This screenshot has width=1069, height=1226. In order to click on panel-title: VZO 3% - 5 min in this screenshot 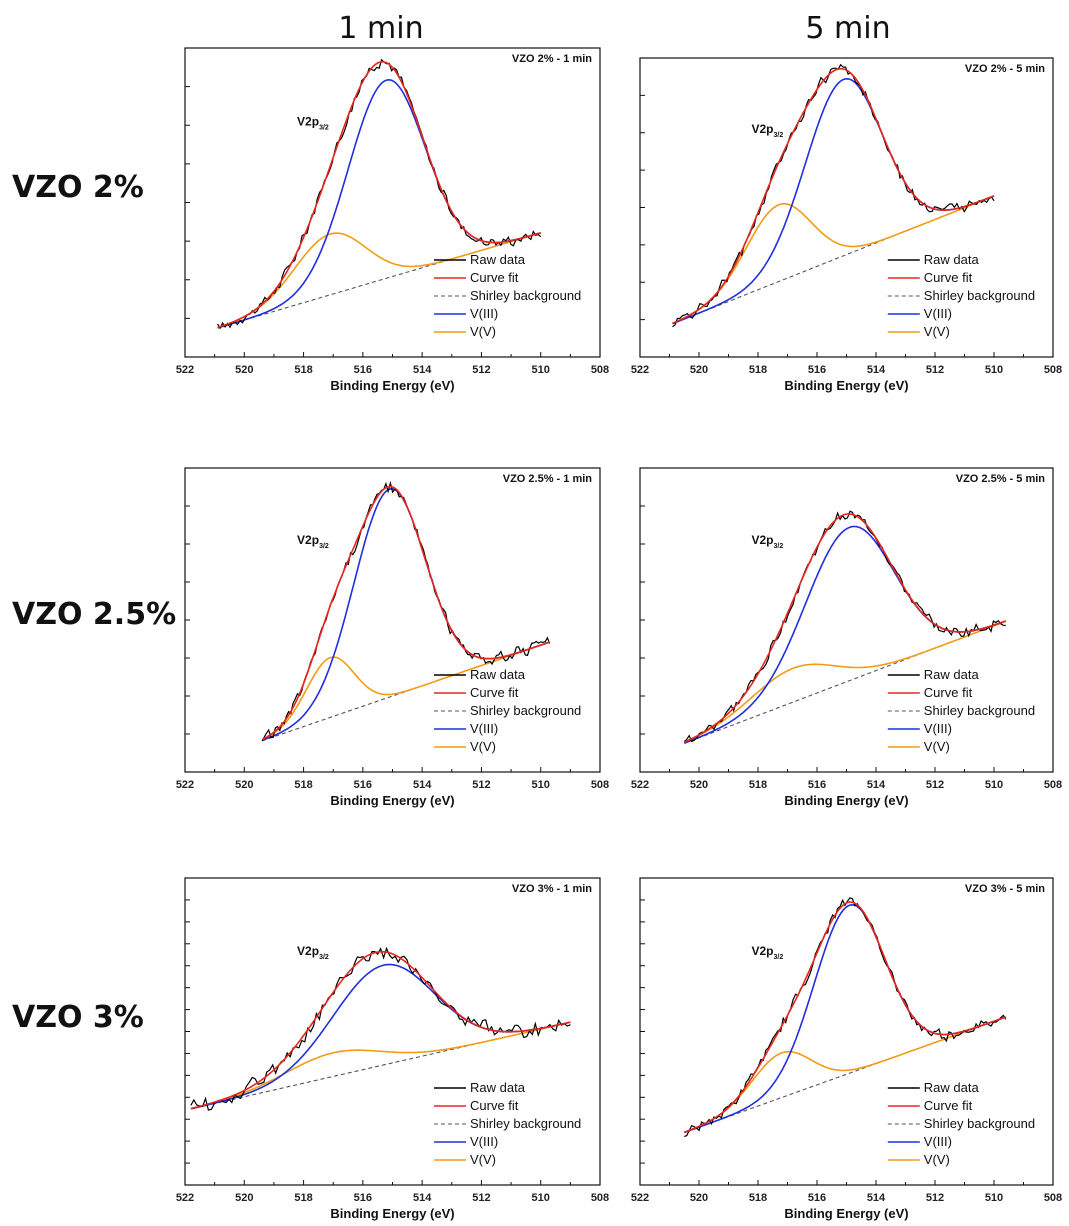, I will do `click(1005, 889)`.